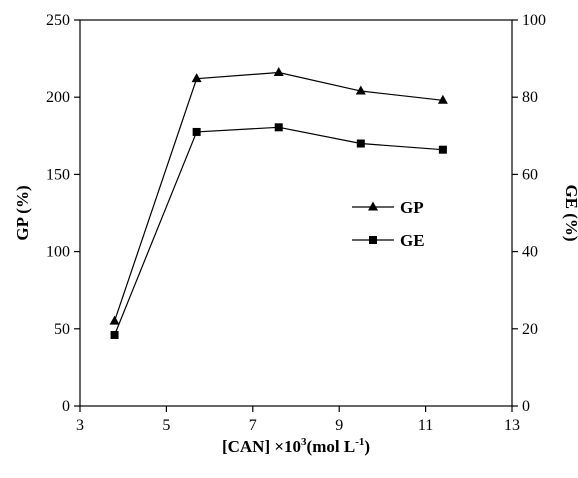  Describe the element at coordinates (388, 224) in the screenshot. I see `legend: GP GE` at that location.